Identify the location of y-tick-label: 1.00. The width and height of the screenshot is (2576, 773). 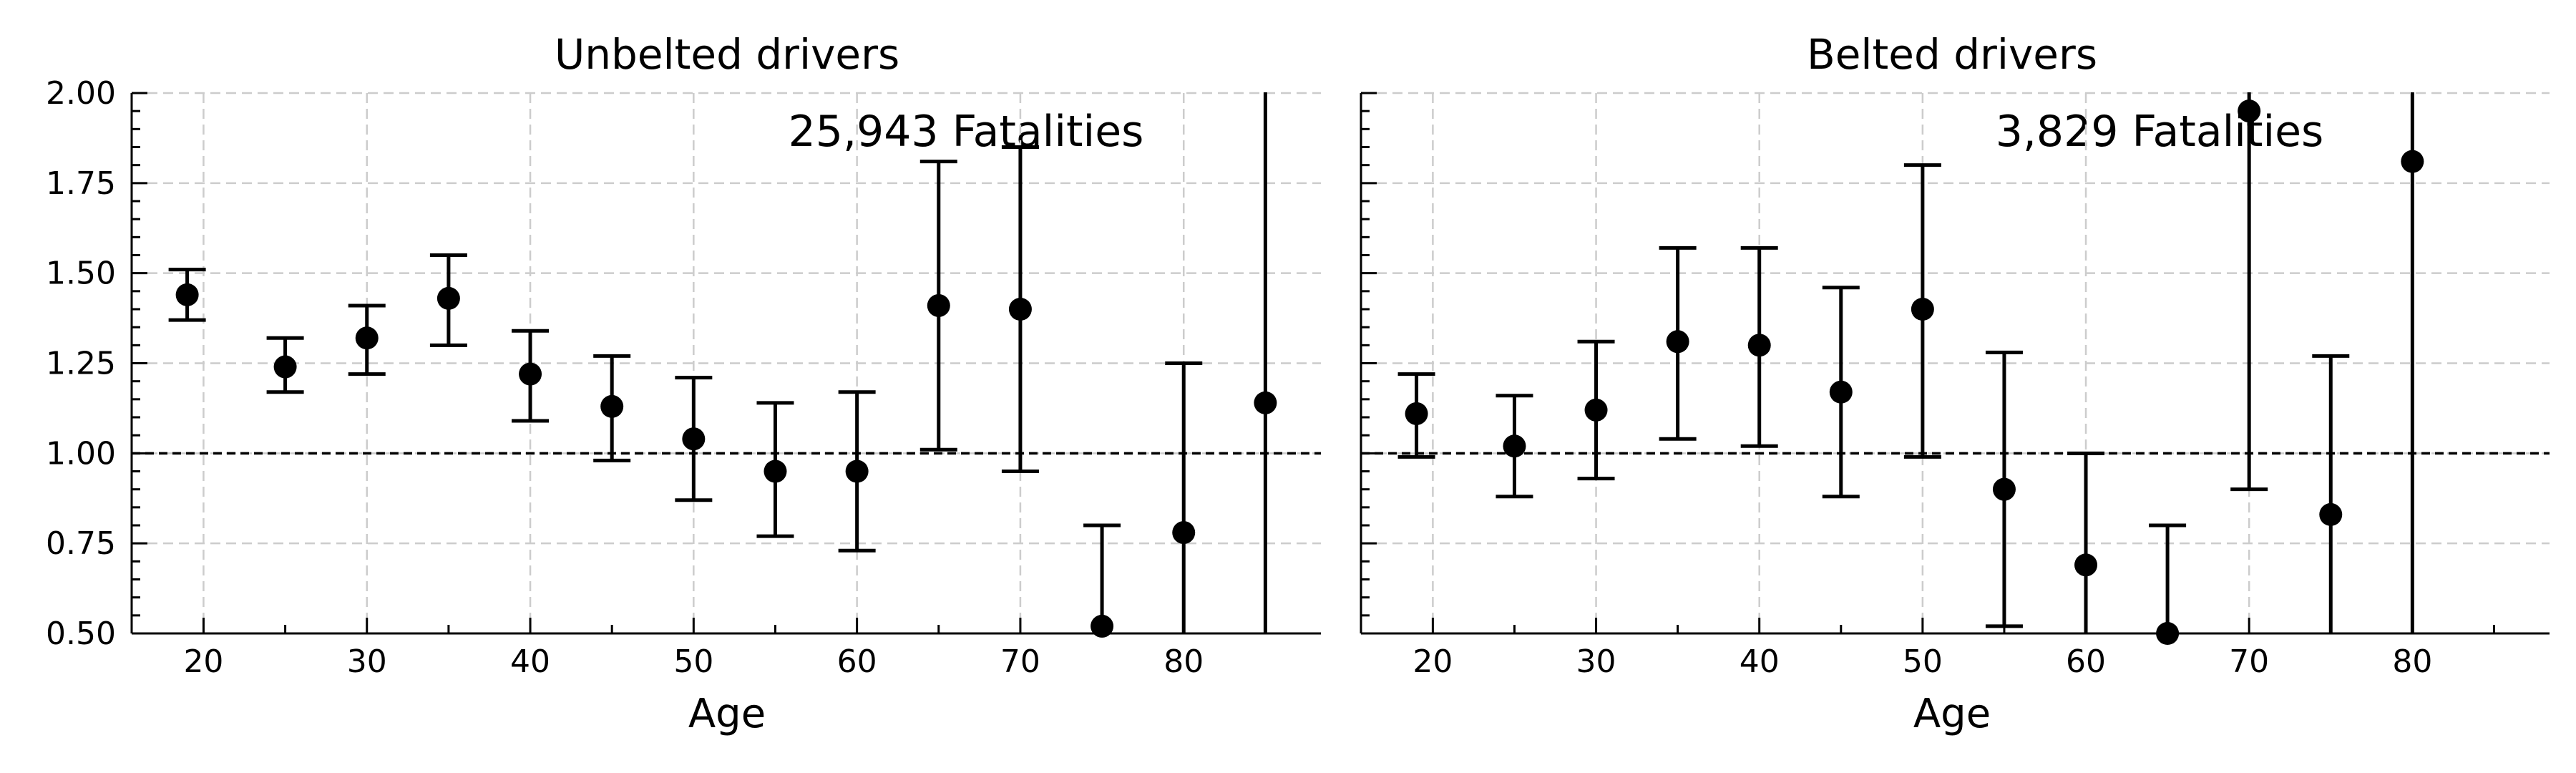
(81, 454).